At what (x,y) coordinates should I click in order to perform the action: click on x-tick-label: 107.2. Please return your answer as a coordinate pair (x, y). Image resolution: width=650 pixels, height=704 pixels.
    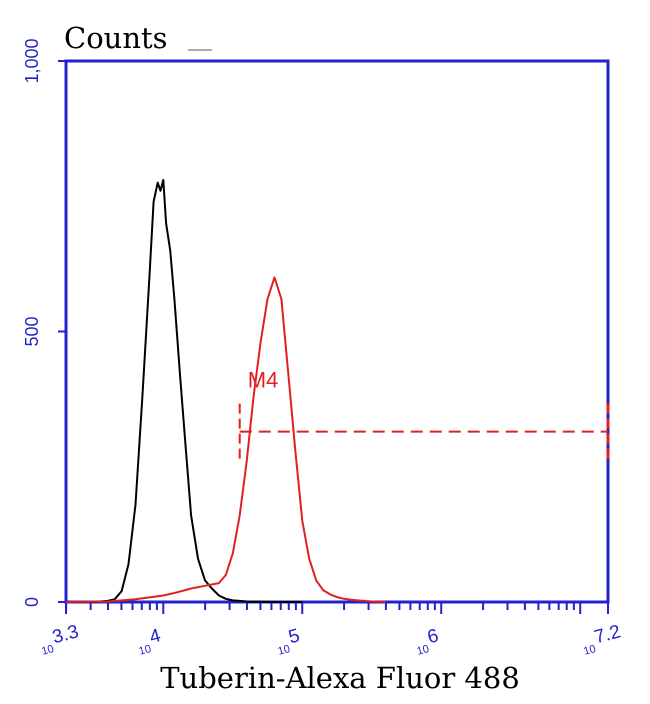
    Looking at the image, I should click on (602, 639).